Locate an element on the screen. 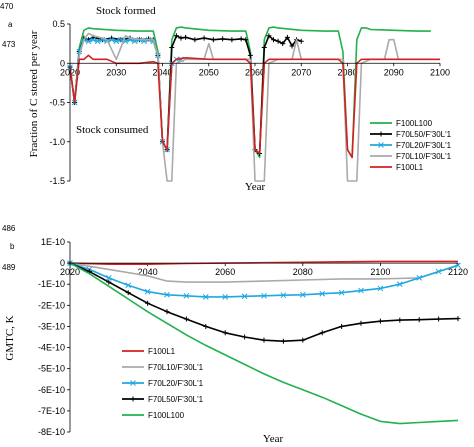  x-tick-label: 2100 is located at coordinates (440, 72).